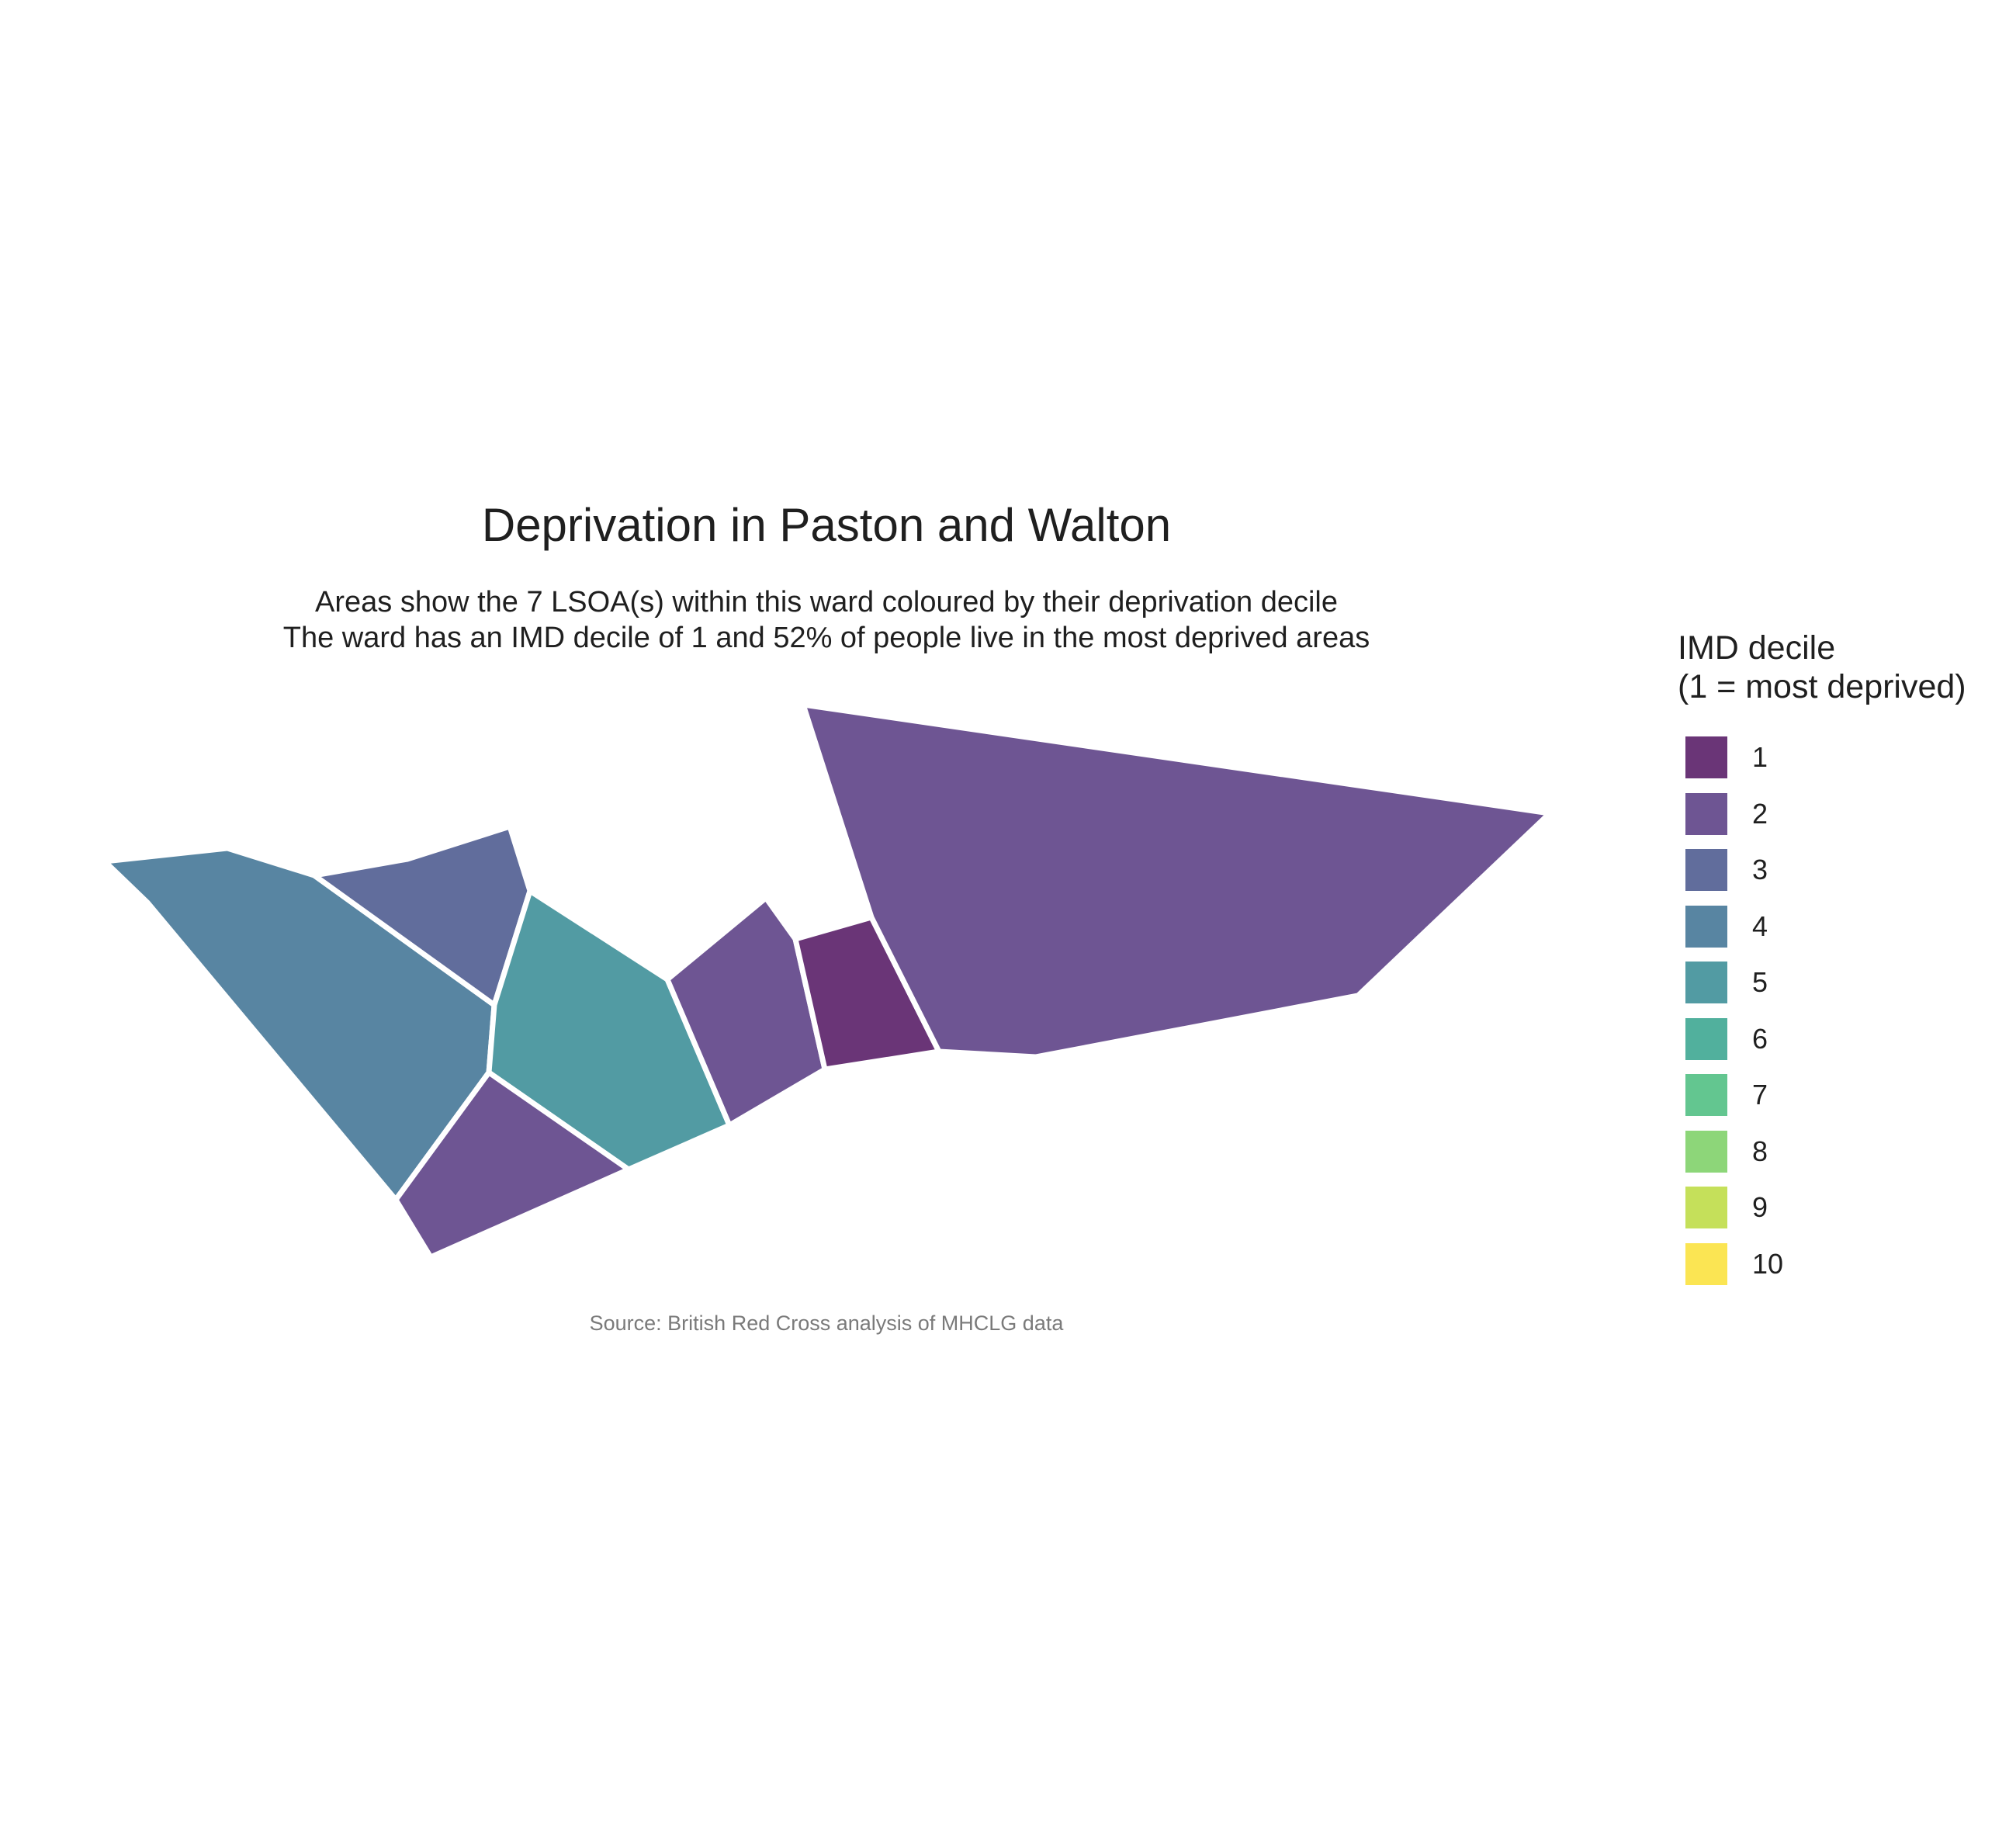 The height and width of the screenshot is (1833, 2016). What do you see at coordinates (1822, 1095) in the screenshot?
I see `legend-item-7: 7` at bounding box center [1822, 1095].